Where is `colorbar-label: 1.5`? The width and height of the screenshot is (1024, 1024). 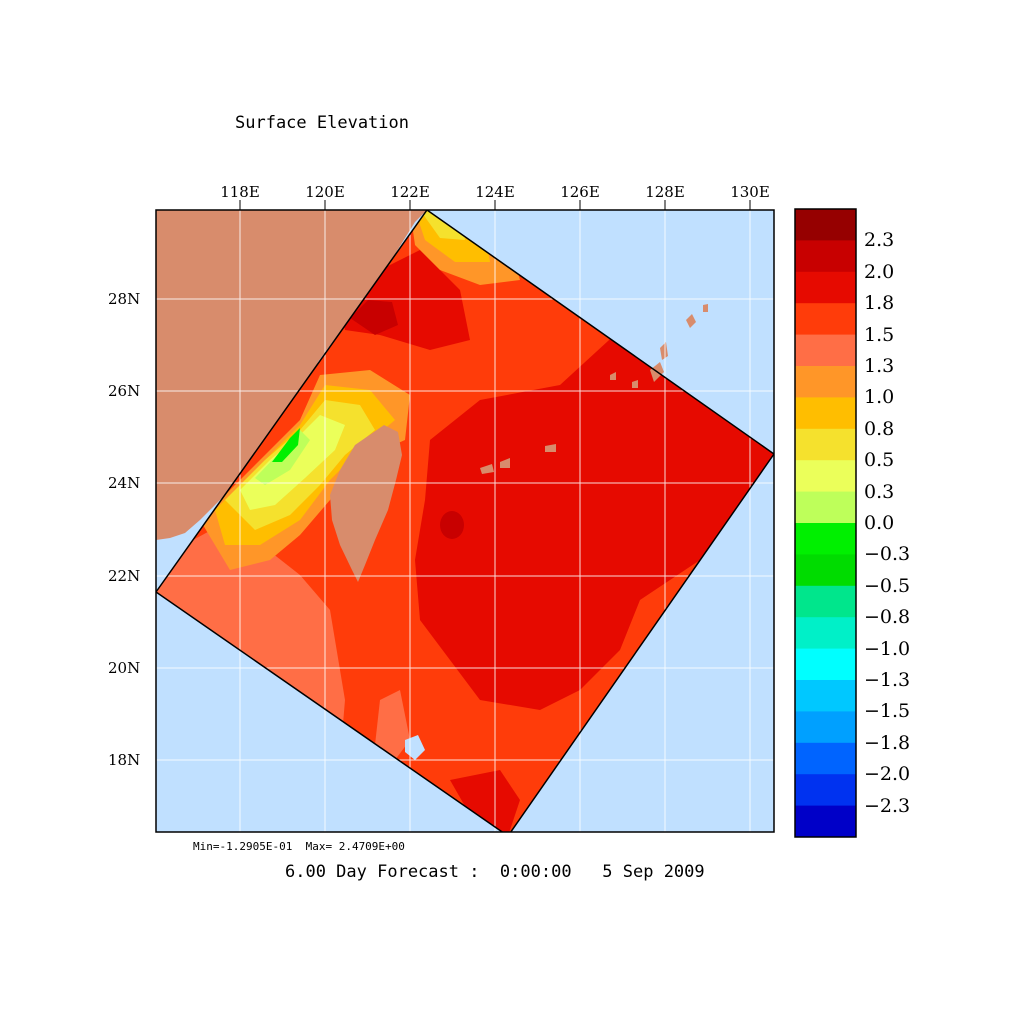 colorbar-label: 1.5 is located at coordinates (879, 334).